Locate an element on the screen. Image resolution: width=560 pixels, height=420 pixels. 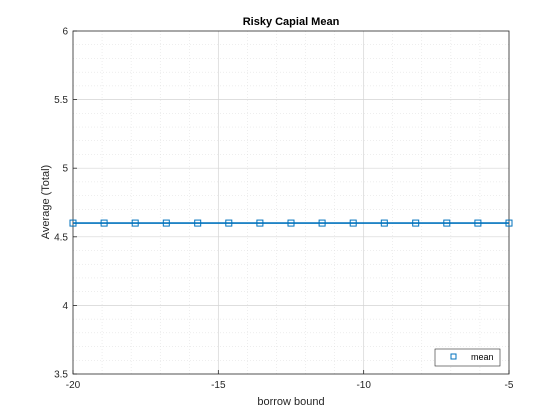
legend-marker-square is located at coordinates (453, 356).